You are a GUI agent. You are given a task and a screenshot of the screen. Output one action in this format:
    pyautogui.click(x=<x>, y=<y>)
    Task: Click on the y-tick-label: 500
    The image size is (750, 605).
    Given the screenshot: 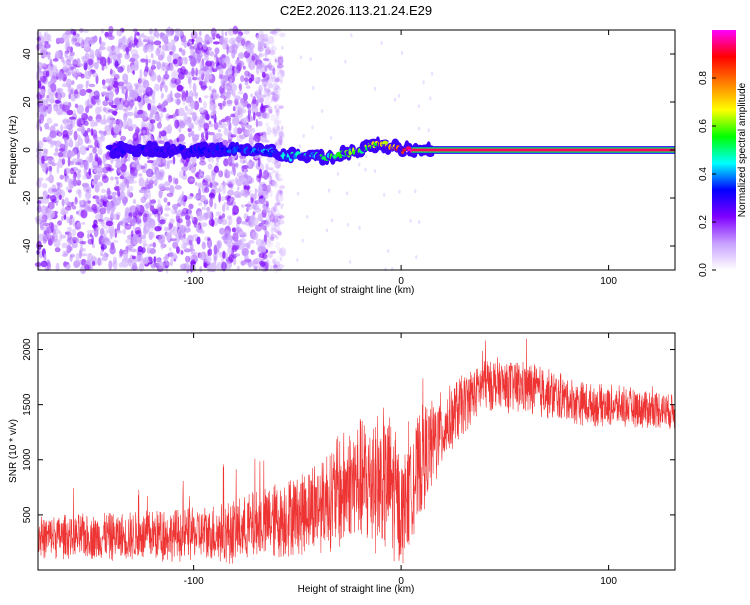 What is the action you would take?
    pyautogui.click(x=27, y=514)
    